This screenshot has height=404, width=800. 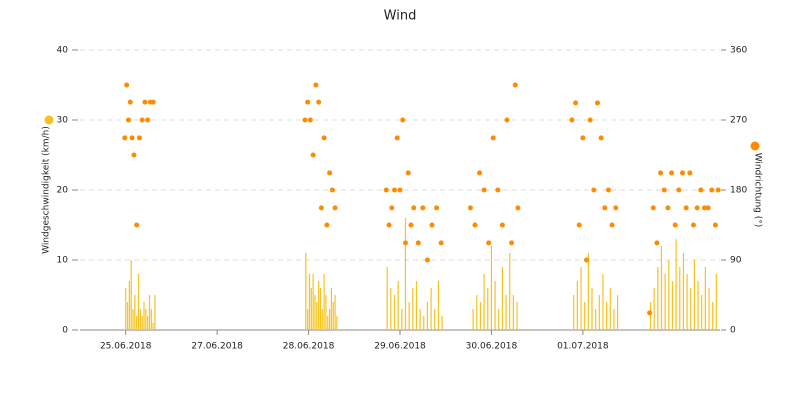 What do you see at coordinates (733, 331) in the screenshot?
I see `y2-tick-label: 0` at bounding box center [733, 331].